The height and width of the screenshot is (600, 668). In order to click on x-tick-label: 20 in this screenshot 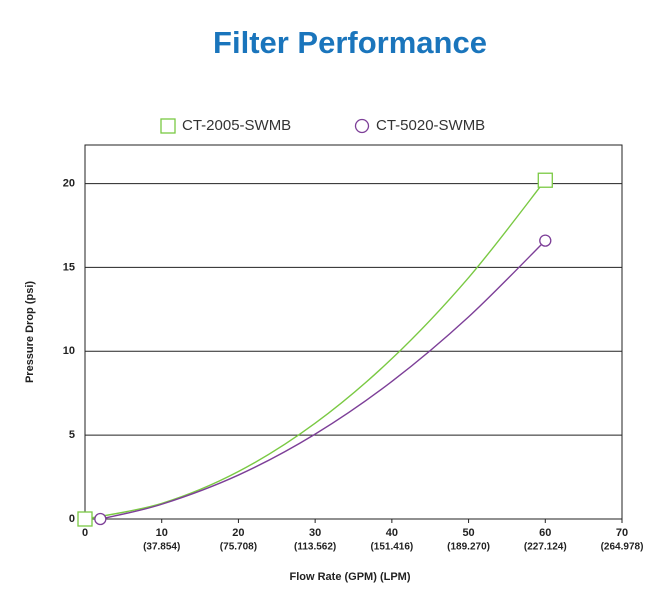, I will do `click(238, 533)`.